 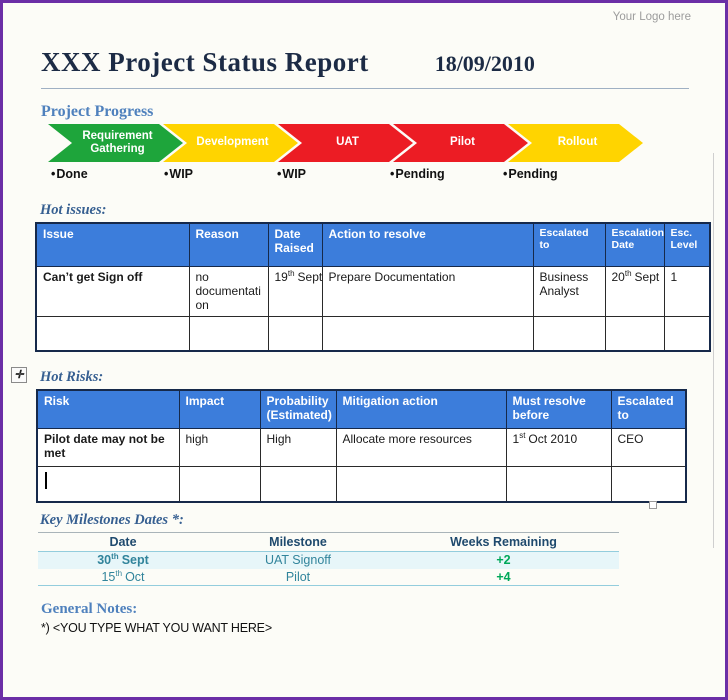 What do you see at coordinates (569, 291) in the screenshot?
I see `escalated-to-cell: Business Analyst` at bounding box center [569, 291].